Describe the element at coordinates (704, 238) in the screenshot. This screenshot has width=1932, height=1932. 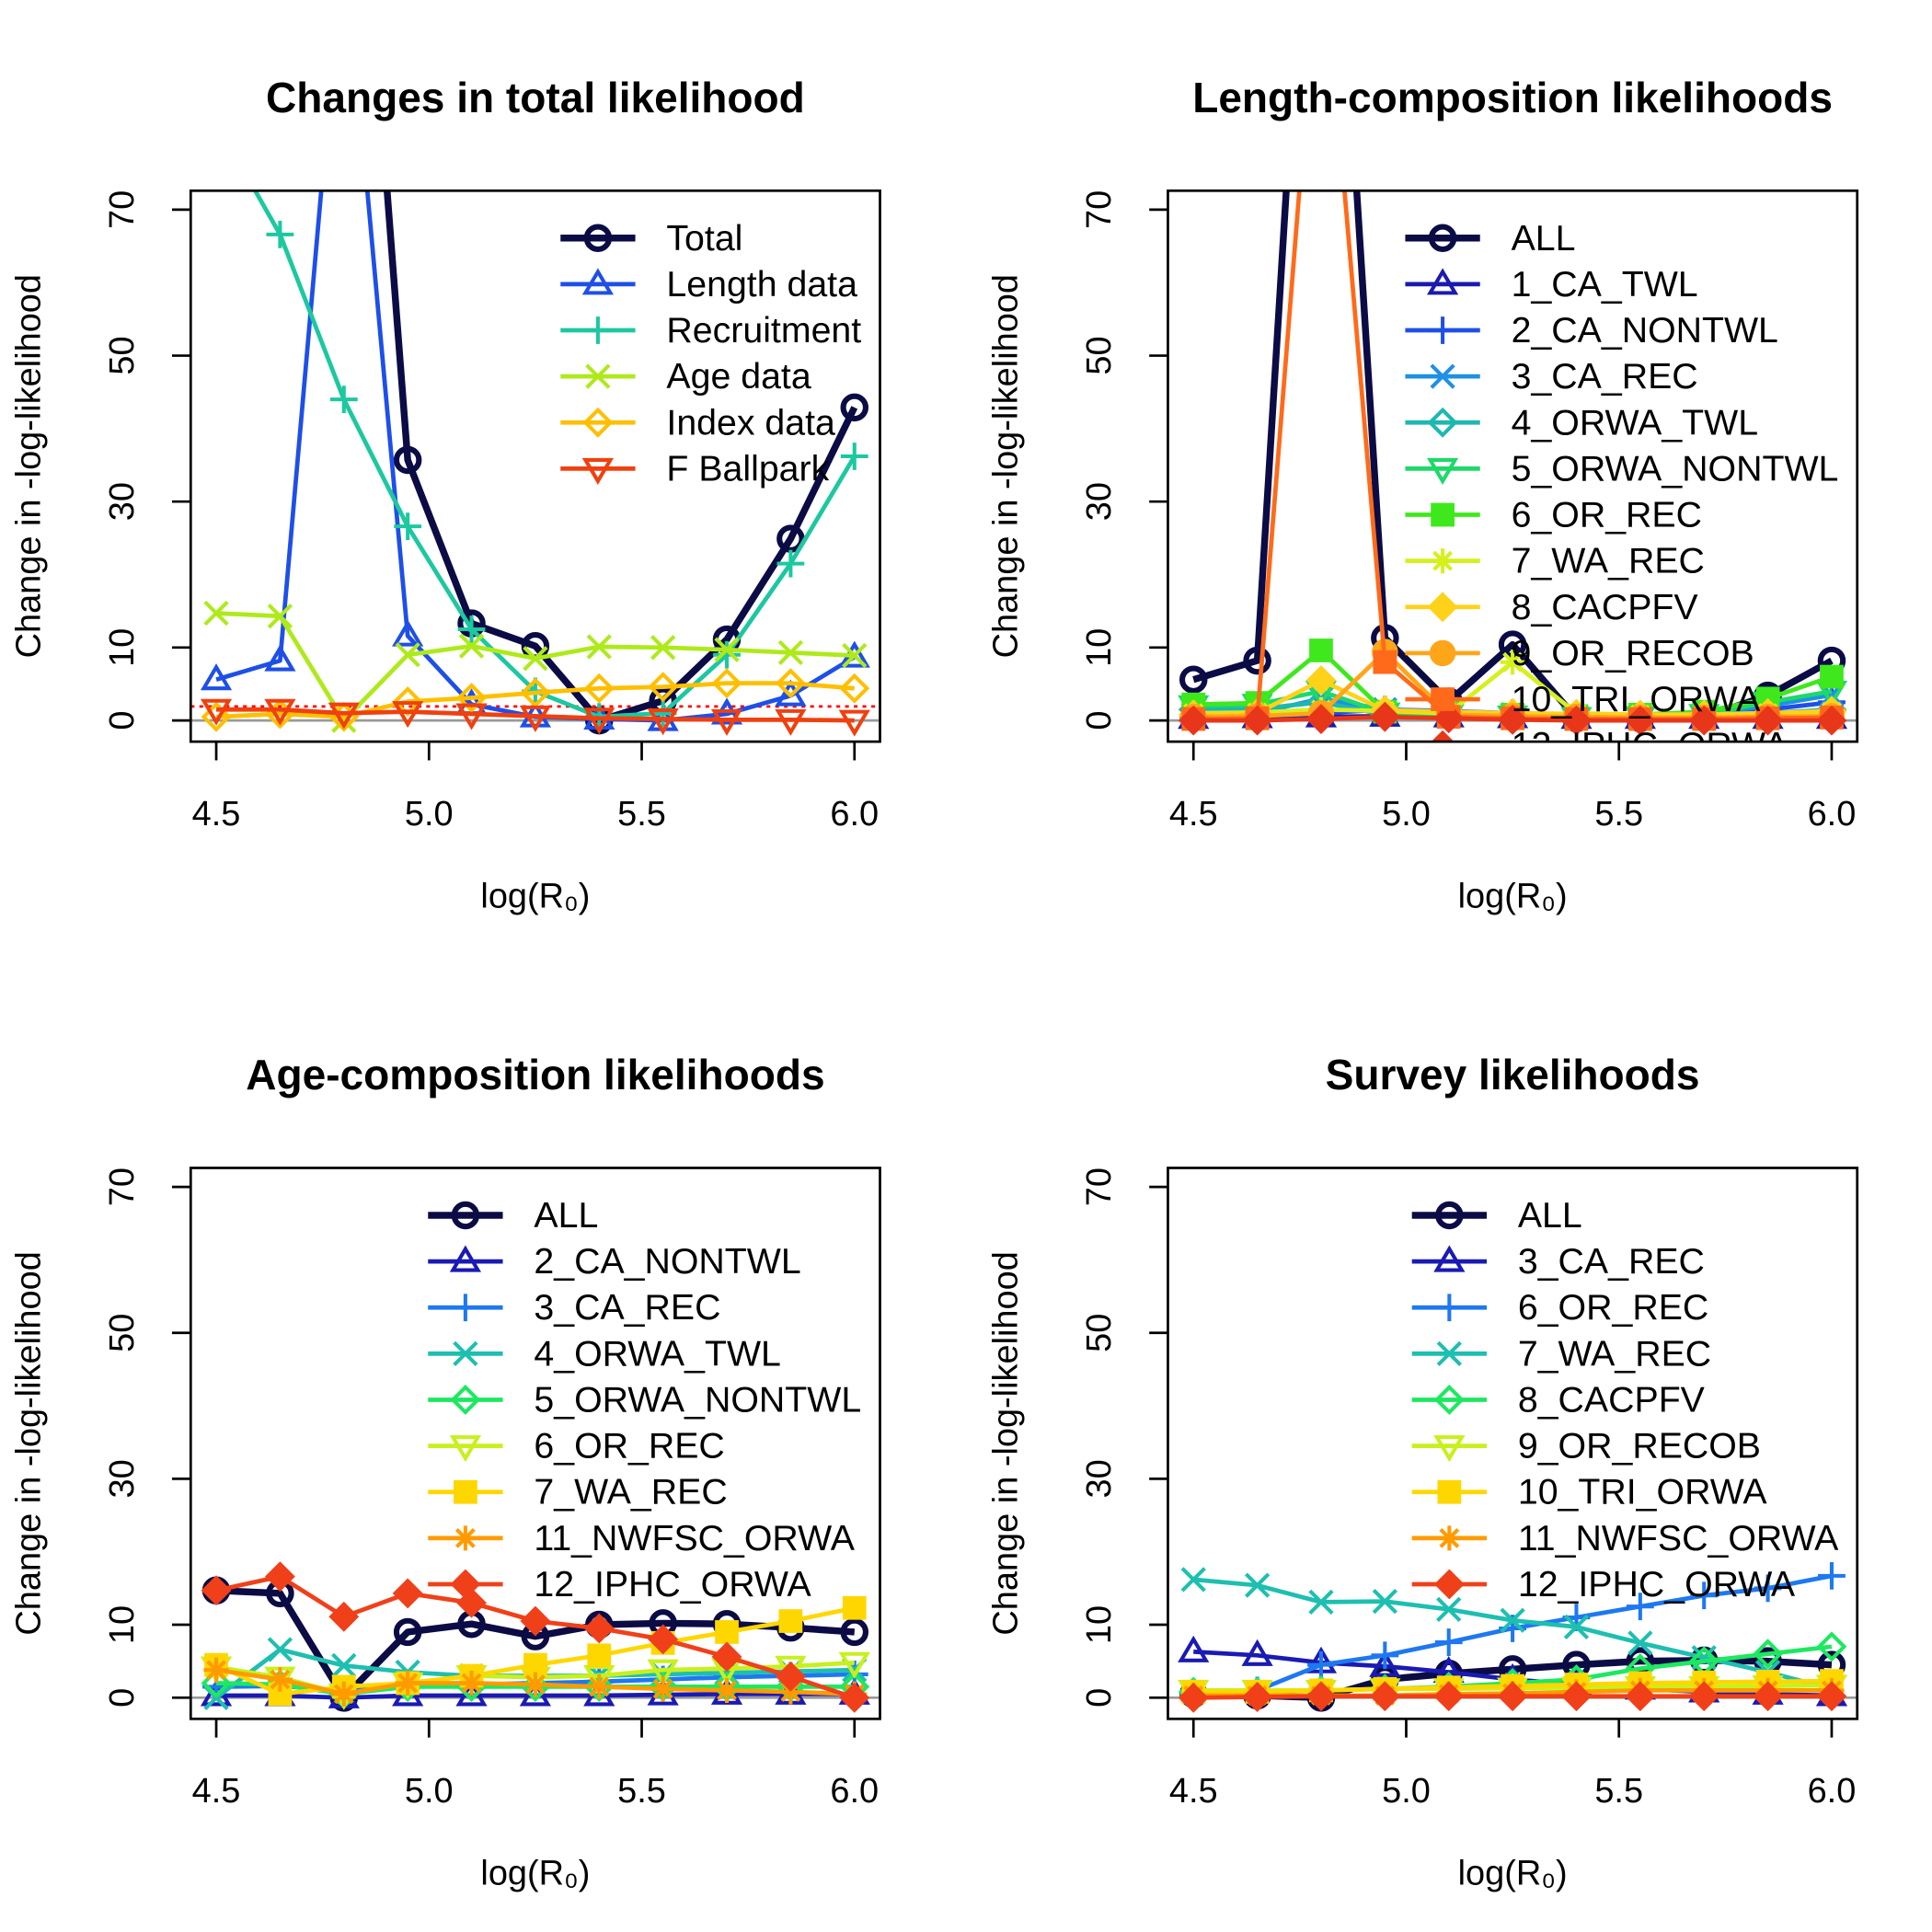
I see `legend-label: Total` at that location.